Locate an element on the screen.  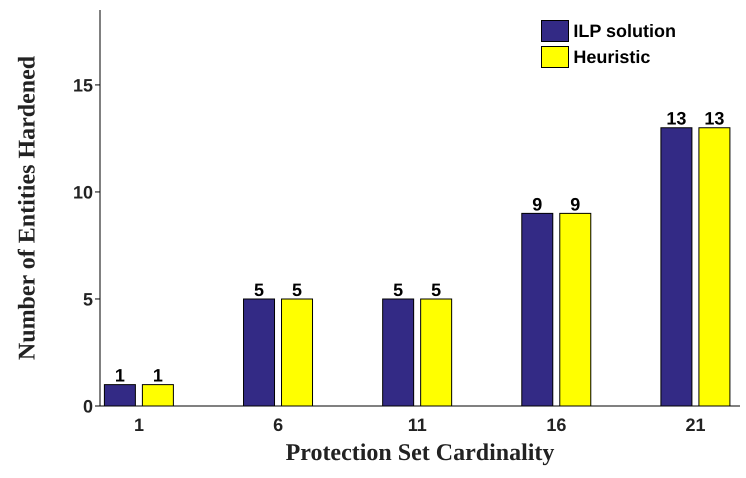
x-tick-label: 21 is located at coordinates (695, 424).